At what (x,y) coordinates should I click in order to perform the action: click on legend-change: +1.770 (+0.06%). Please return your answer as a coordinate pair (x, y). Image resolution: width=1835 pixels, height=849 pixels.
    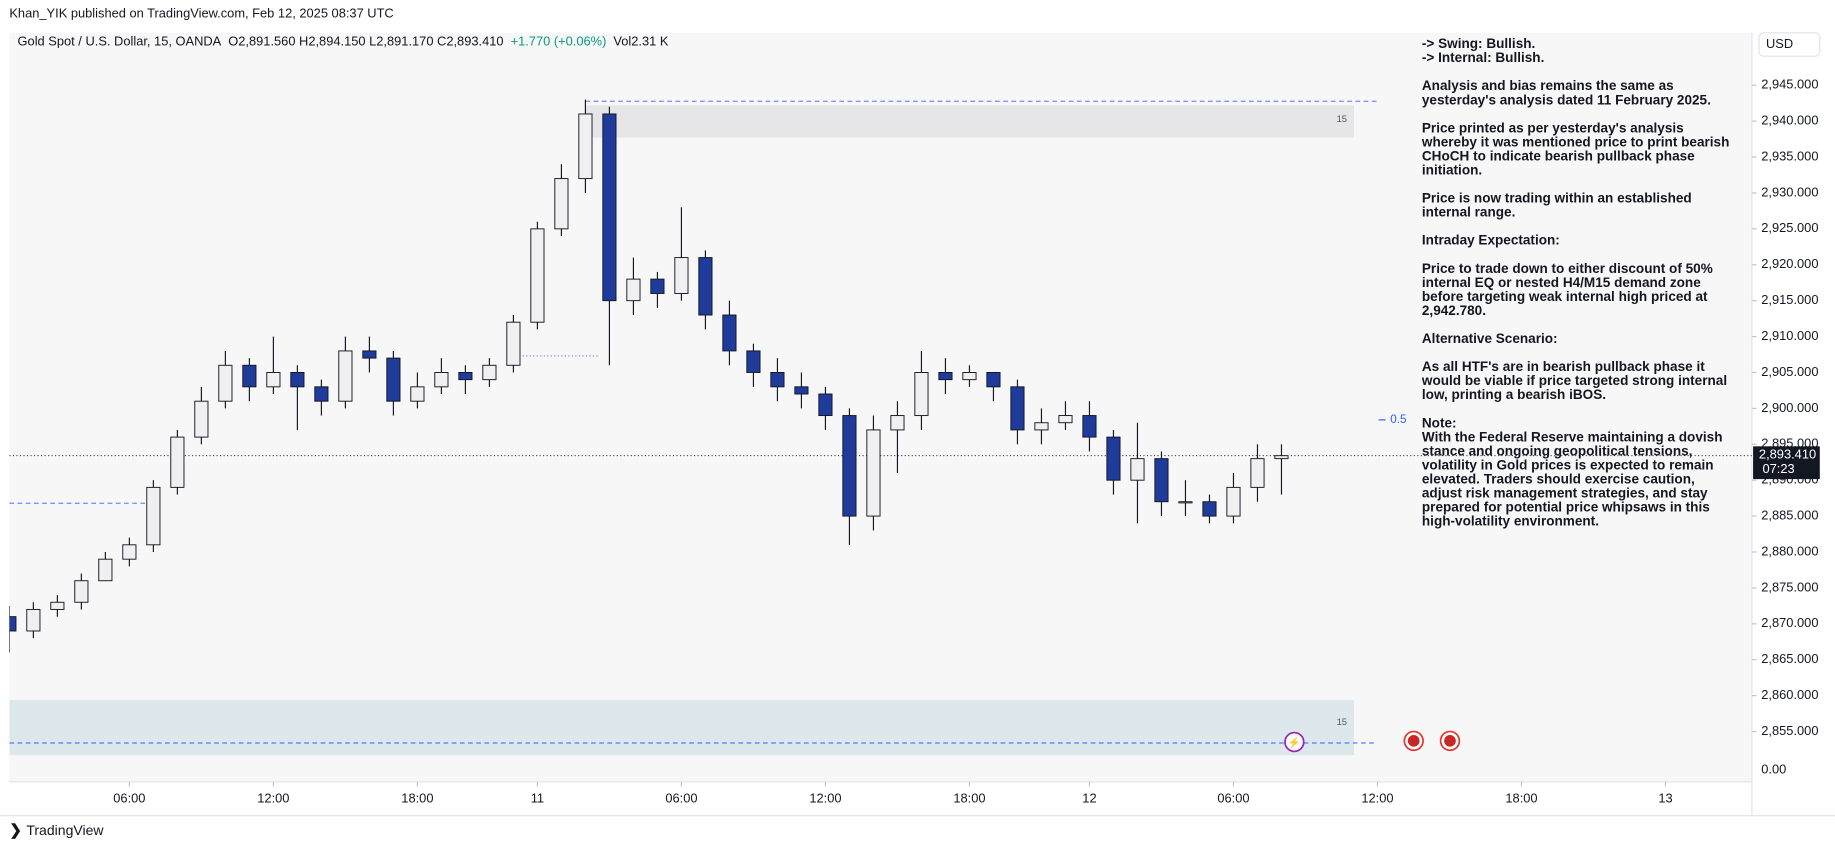
    Looking at the image, I should click on (559, 41).